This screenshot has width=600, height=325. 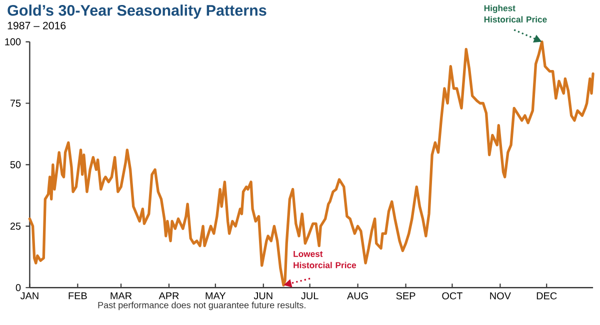 What do you see at coordinates (452, 296) in the screenshot?
I see `x-tick-label: OCT` at bounding box center [452, 296].